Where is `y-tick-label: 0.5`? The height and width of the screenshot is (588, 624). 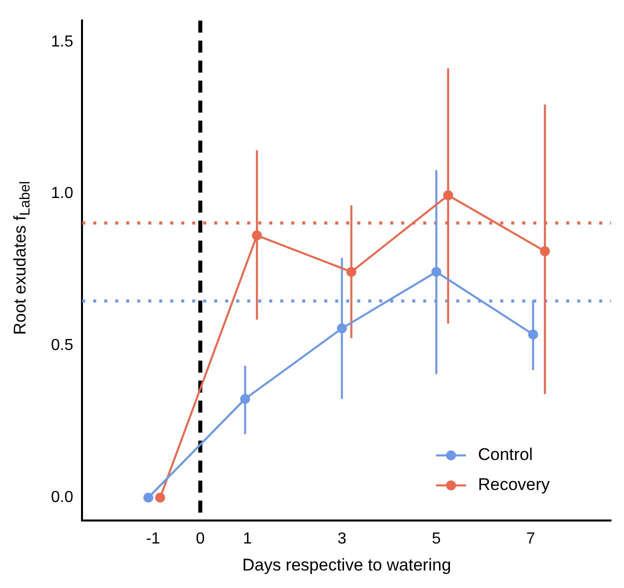
y-tick-label: 0.5 is located at coordinates (62, 345).